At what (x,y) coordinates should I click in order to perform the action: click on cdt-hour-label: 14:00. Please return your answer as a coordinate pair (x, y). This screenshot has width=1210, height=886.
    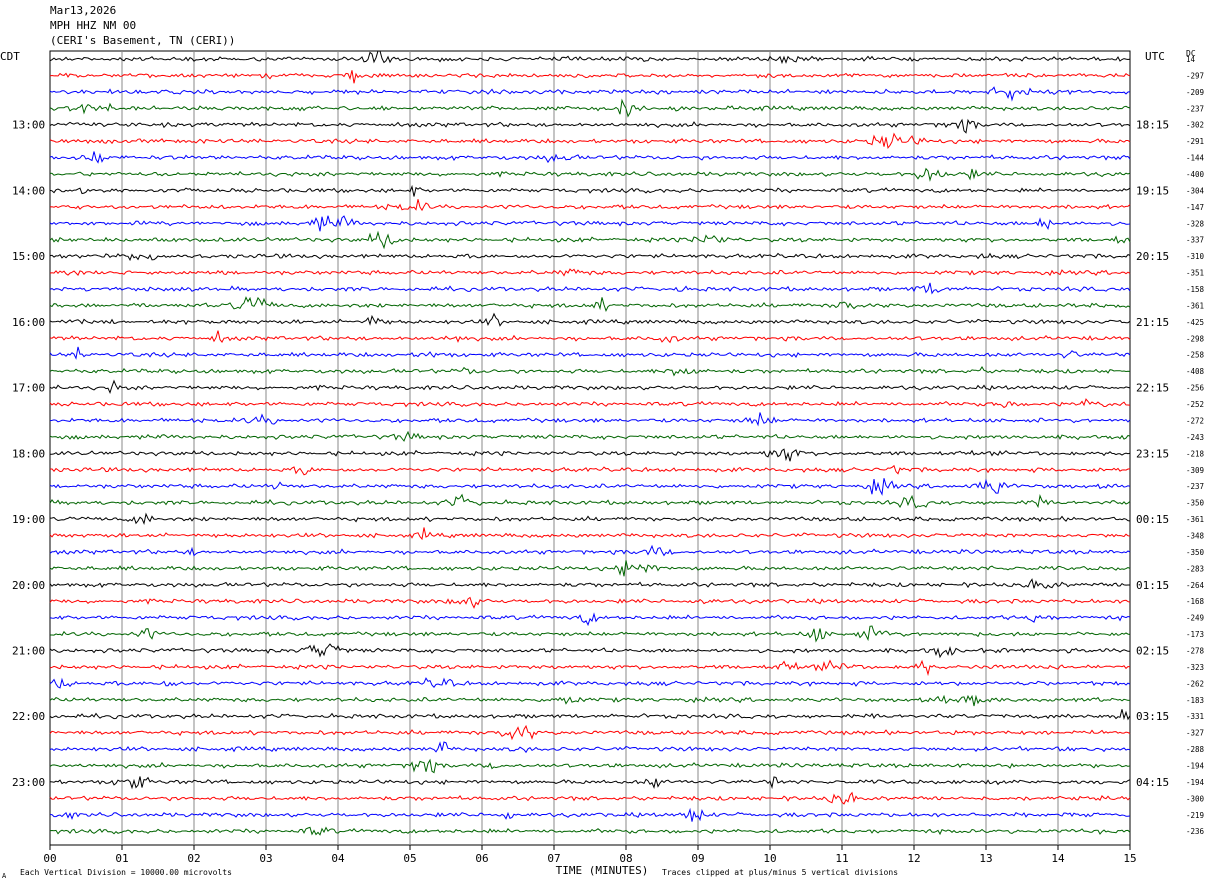
    Looking at the image, I should click on (28, 190).